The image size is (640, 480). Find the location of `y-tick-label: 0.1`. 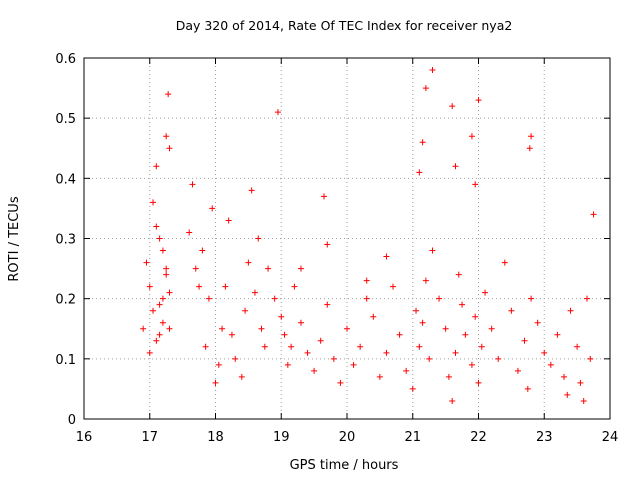

y-tick-label: 0.1 is located at coordinates (65, 360).